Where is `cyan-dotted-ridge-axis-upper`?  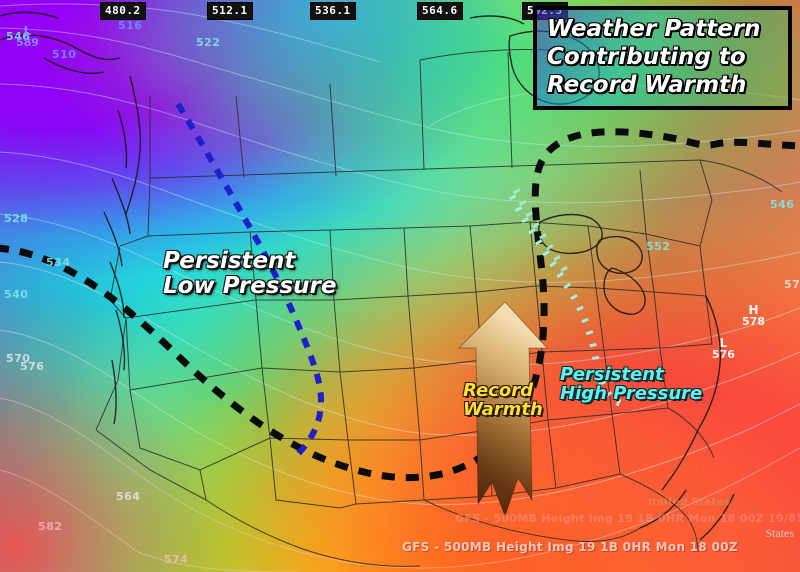 cyan-dotted-ridge-axis-upper is located at coordinates (542, 234).